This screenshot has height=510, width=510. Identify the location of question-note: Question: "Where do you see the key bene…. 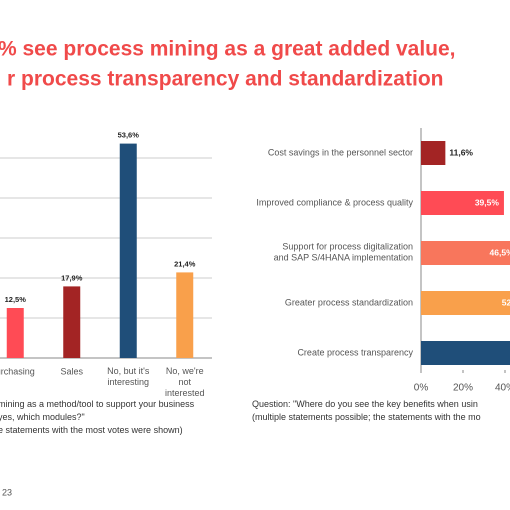
(366, 410).